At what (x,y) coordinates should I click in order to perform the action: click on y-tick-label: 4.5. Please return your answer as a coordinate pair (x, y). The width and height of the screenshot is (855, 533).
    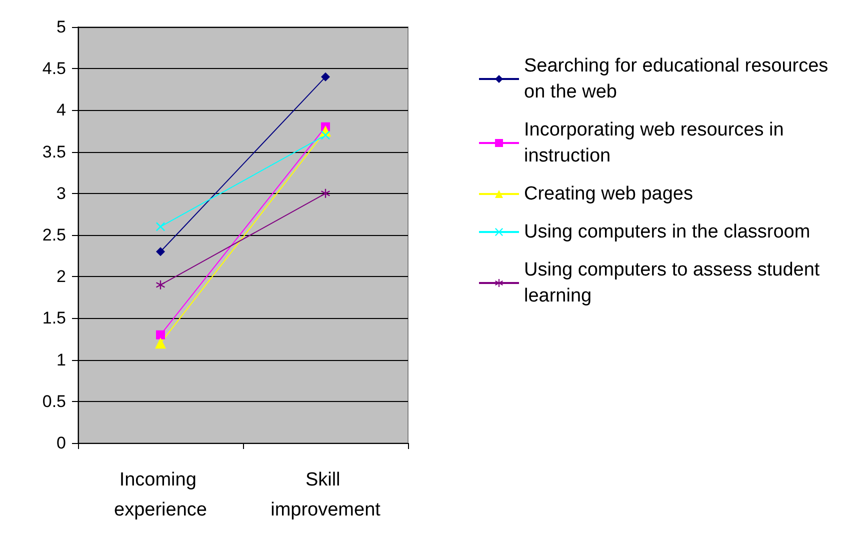
    Looking at the image, I should click on (54, 68).